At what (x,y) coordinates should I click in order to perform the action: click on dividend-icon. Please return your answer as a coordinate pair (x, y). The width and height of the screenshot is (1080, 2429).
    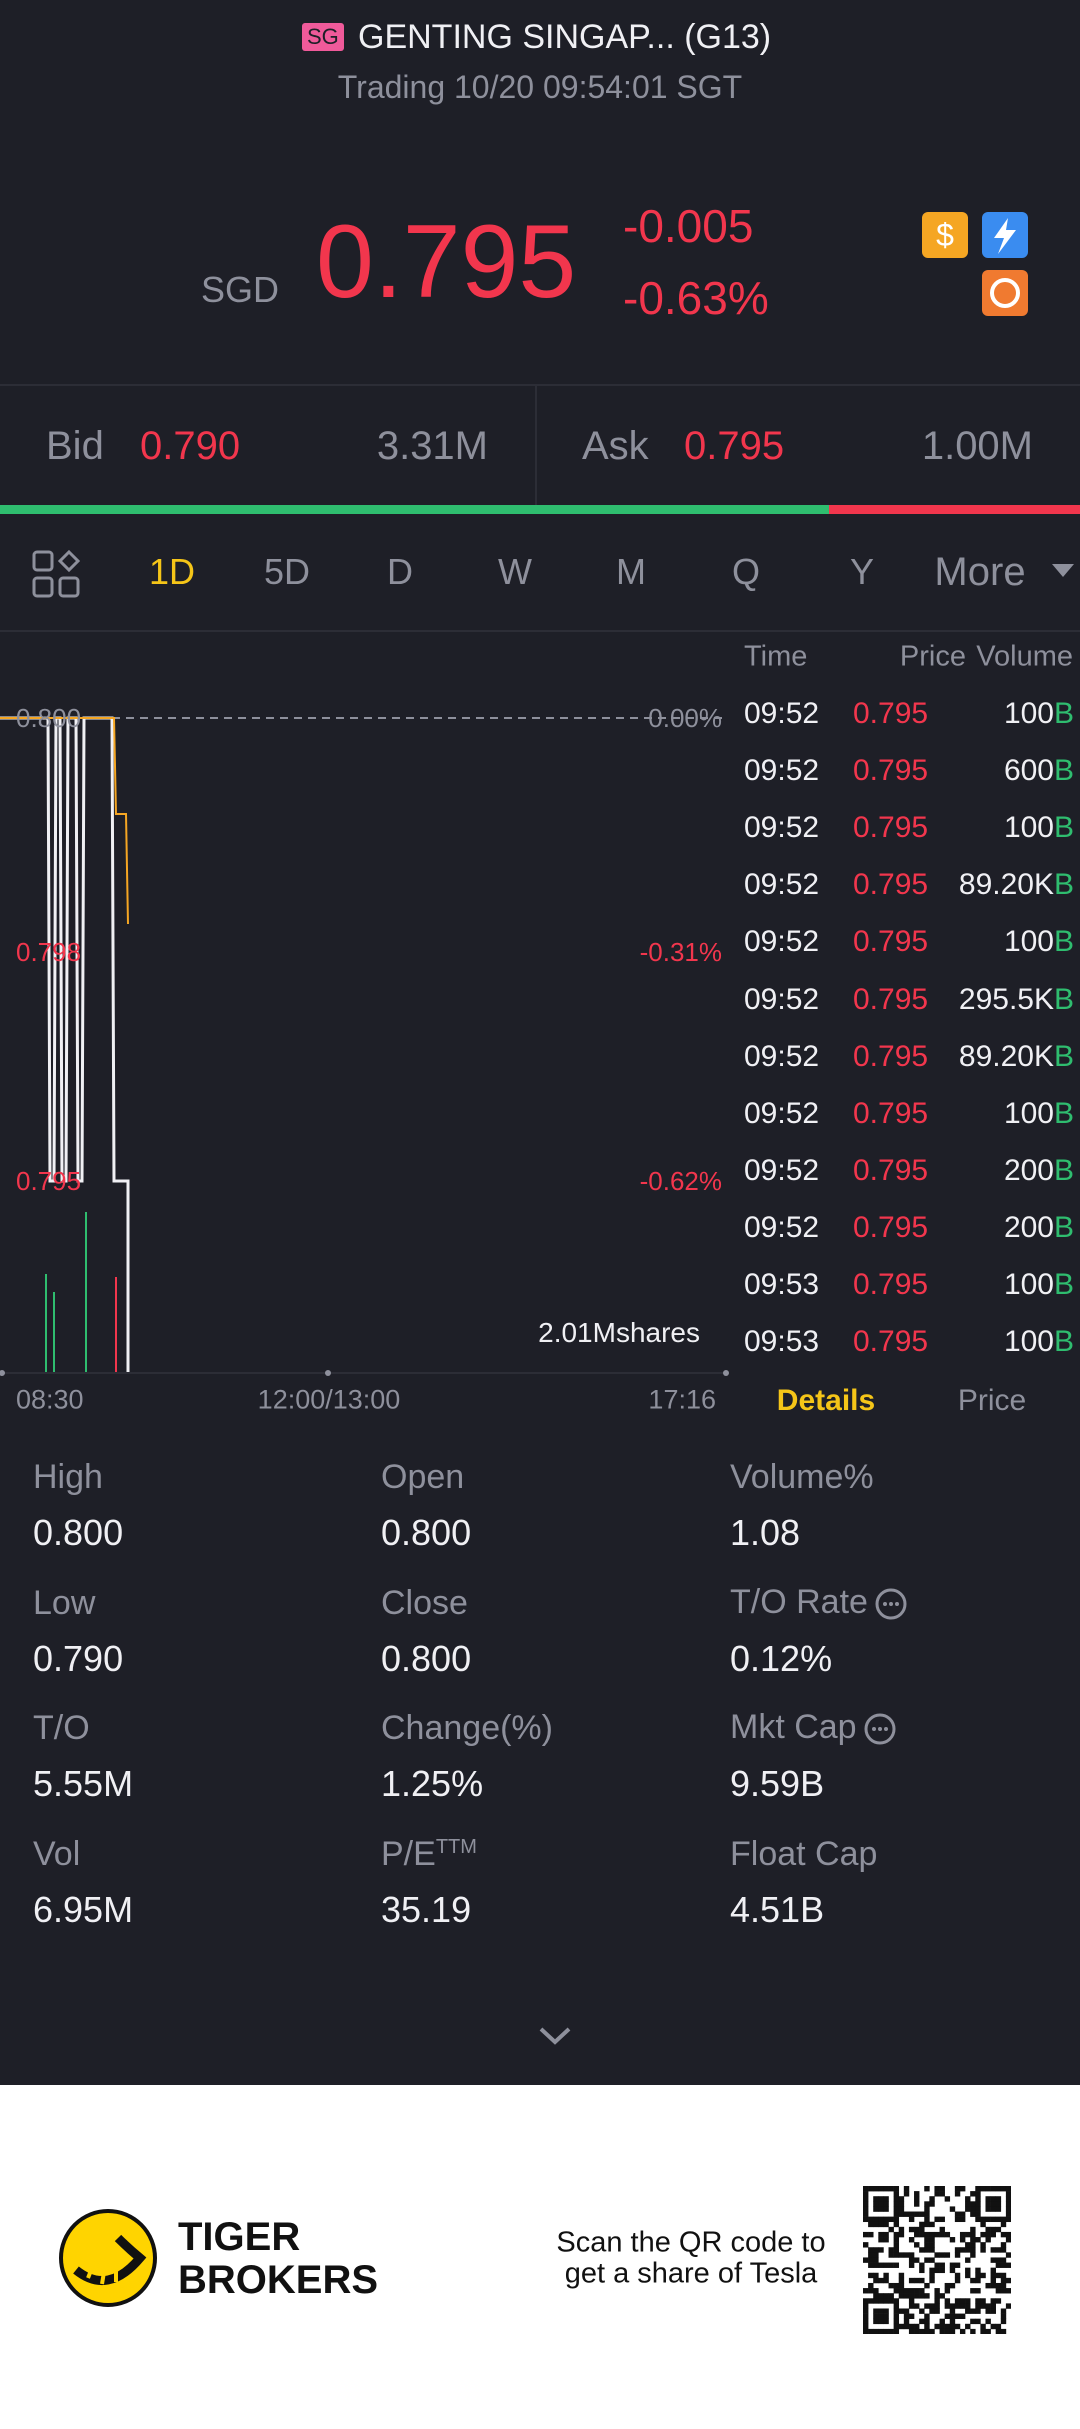
    Looking at the image, I should click on (945, 235).